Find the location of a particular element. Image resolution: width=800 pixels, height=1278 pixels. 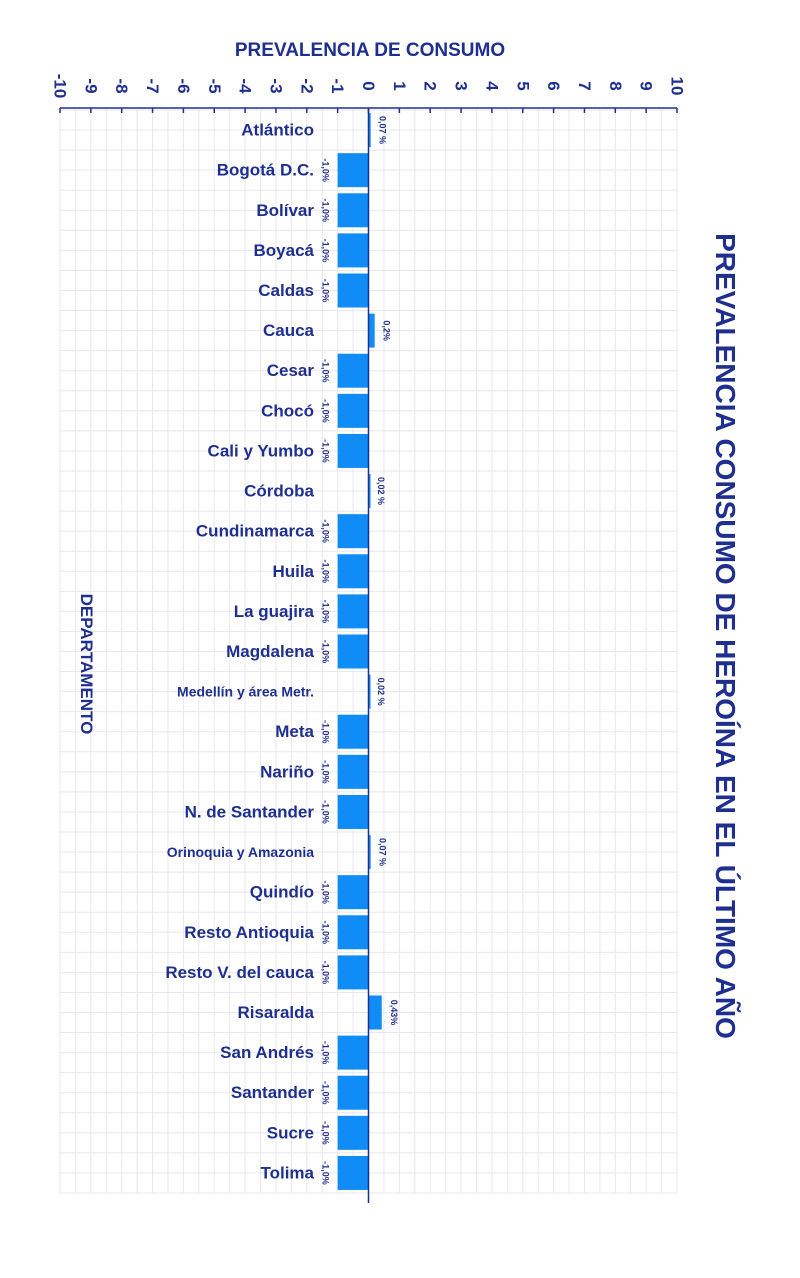

category-label: Cesar is located at coordinates (291, 370).